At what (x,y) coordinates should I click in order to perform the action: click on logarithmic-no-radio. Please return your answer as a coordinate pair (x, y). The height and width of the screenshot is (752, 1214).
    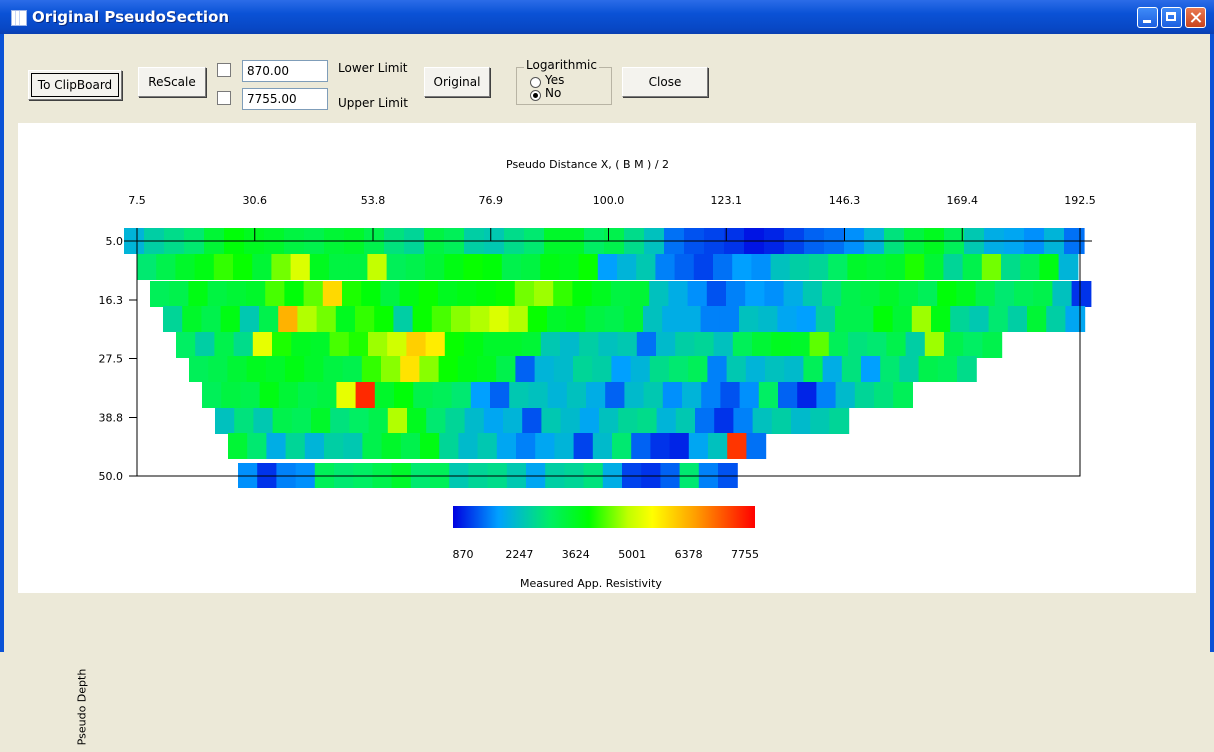
    Looking at the image, I should click on (535, 95).